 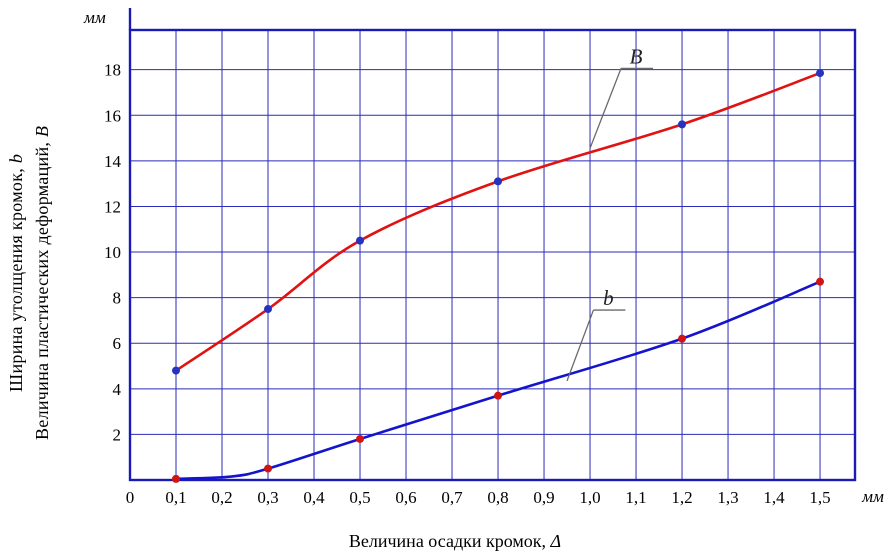 What do you see at coordinates (112, 115) in the screenshot?
I see `y-tick-label: 16` at bounding box center [112, 115].